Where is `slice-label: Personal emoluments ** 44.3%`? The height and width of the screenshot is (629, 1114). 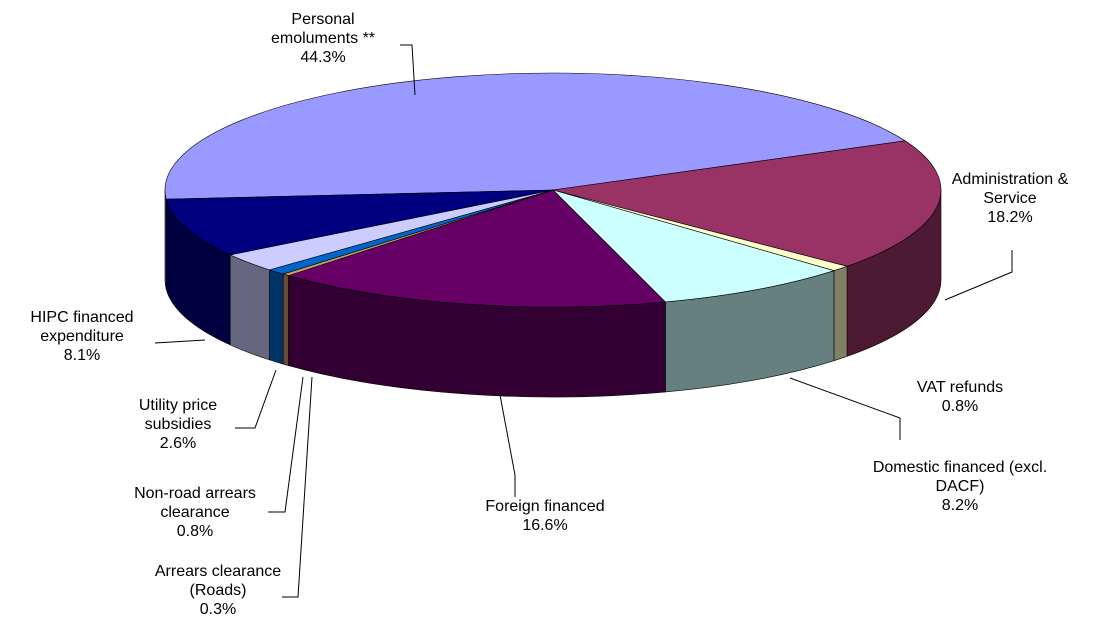
slice-label: Personal emoluments ** 44.3% is located at coordinates (323, 38).